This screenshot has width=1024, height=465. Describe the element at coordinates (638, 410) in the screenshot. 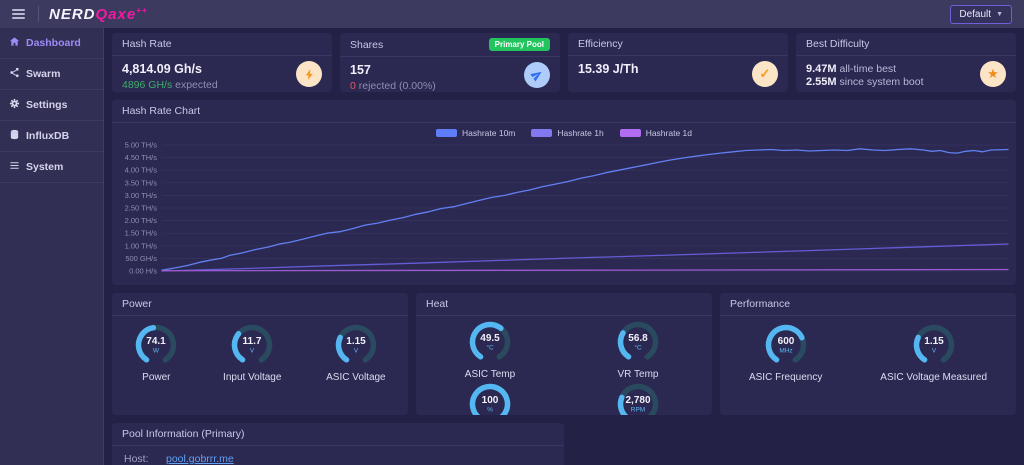

I see `svg-text: RPM` at that location.